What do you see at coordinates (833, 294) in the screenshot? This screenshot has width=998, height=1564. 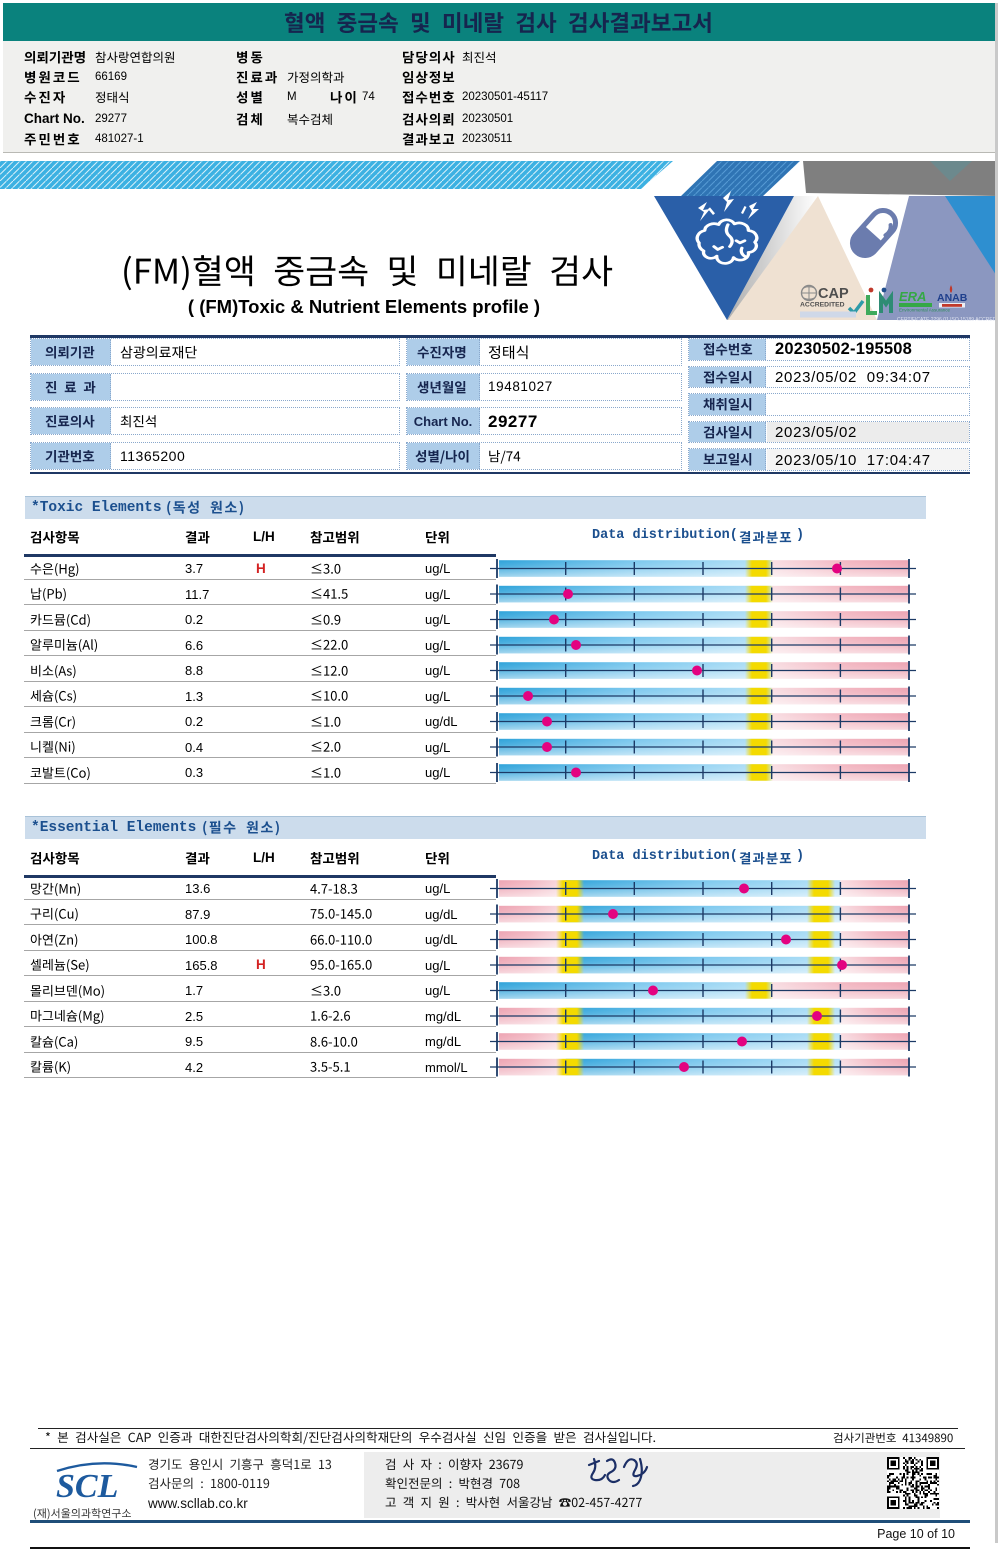 I see `svg-text: CAP` at bounding box center [833, 294].